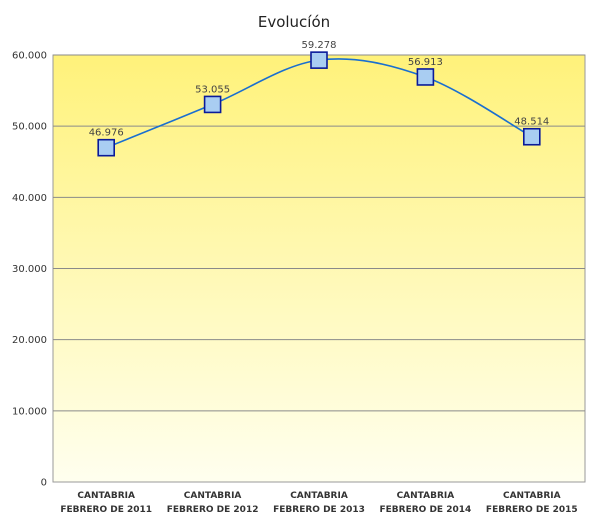  Describe the element at coordinates (29, 127) in the screenshot. I see `y-tick-label: 50.000` at that location.